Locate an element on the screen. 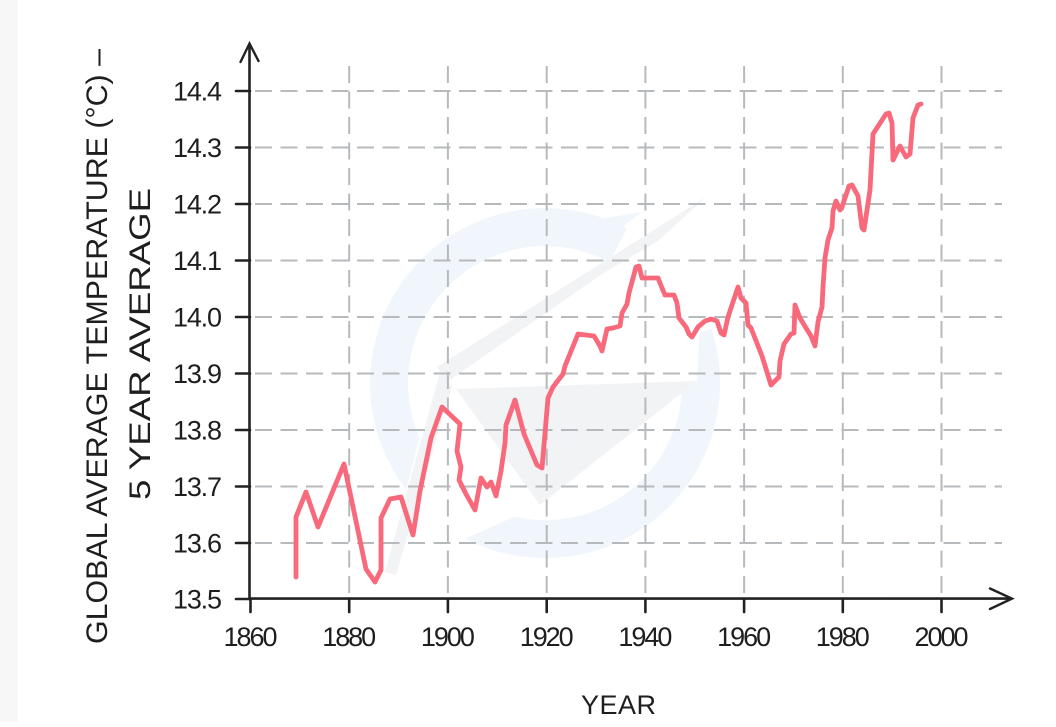 The width and height of the screenshot is (1056, 727). svg-text: 13.6 is located at coordinates (197, 544).